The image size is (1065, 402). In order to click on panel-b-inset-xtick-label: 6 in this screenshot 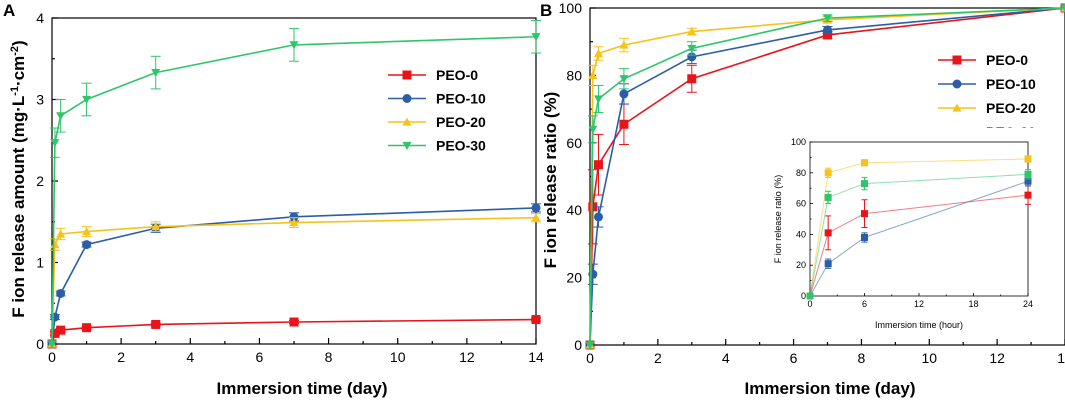, I will do `click(864, 304)`.